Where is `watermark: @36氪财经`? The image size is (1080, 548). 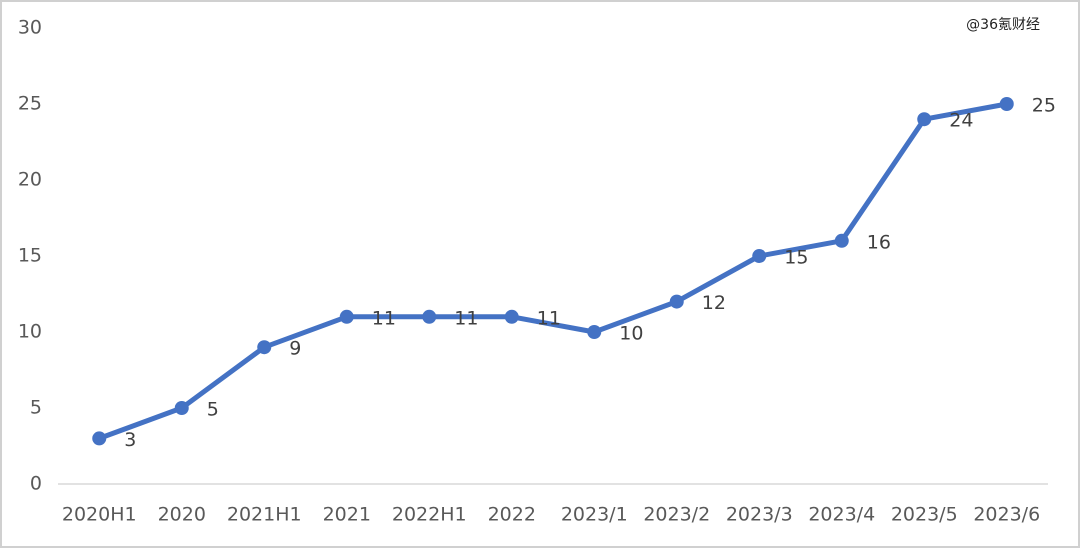
watermark: @36氪财经 is located at coordinates (1003, 25).